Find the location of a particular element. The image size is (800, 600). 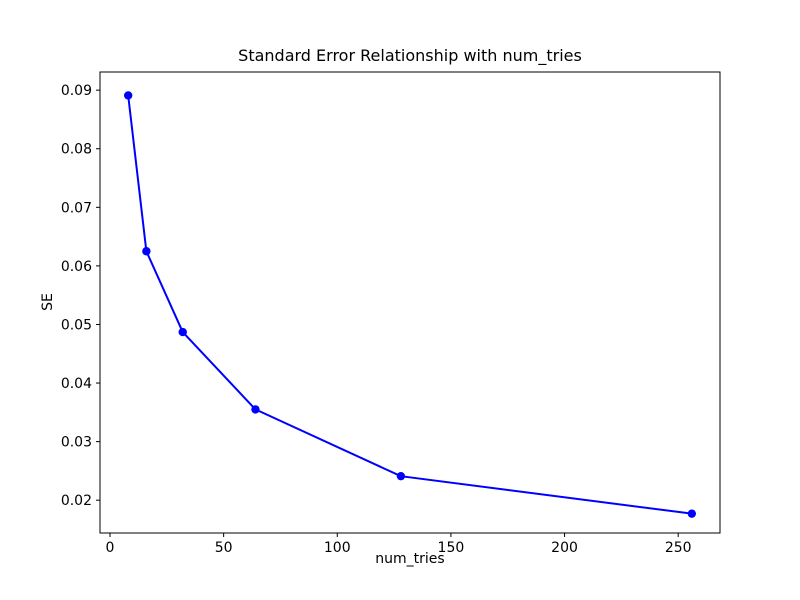

y-axis-label: SE is located at coordinates (48, 302).